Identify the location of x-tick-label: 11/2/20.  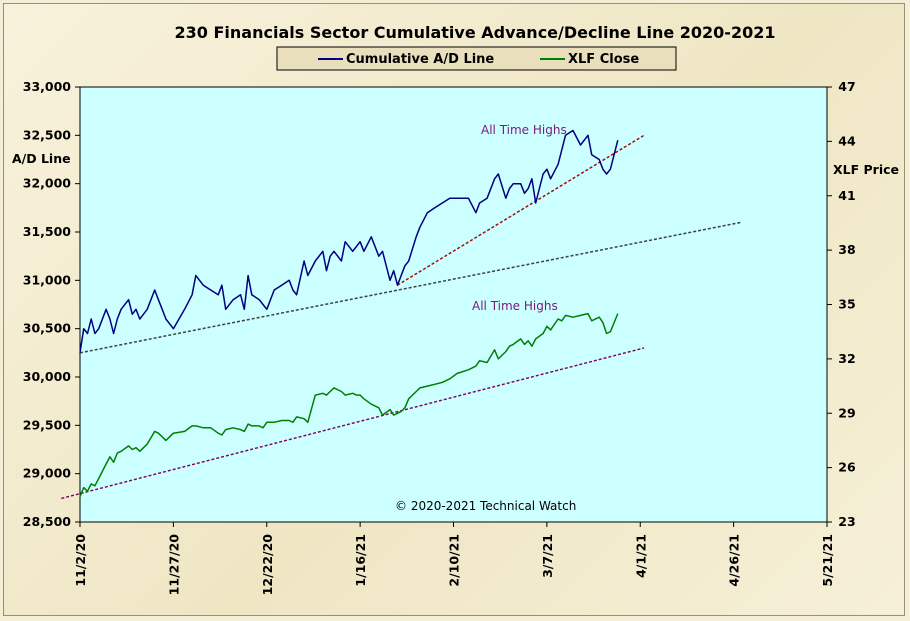
(80, 560).